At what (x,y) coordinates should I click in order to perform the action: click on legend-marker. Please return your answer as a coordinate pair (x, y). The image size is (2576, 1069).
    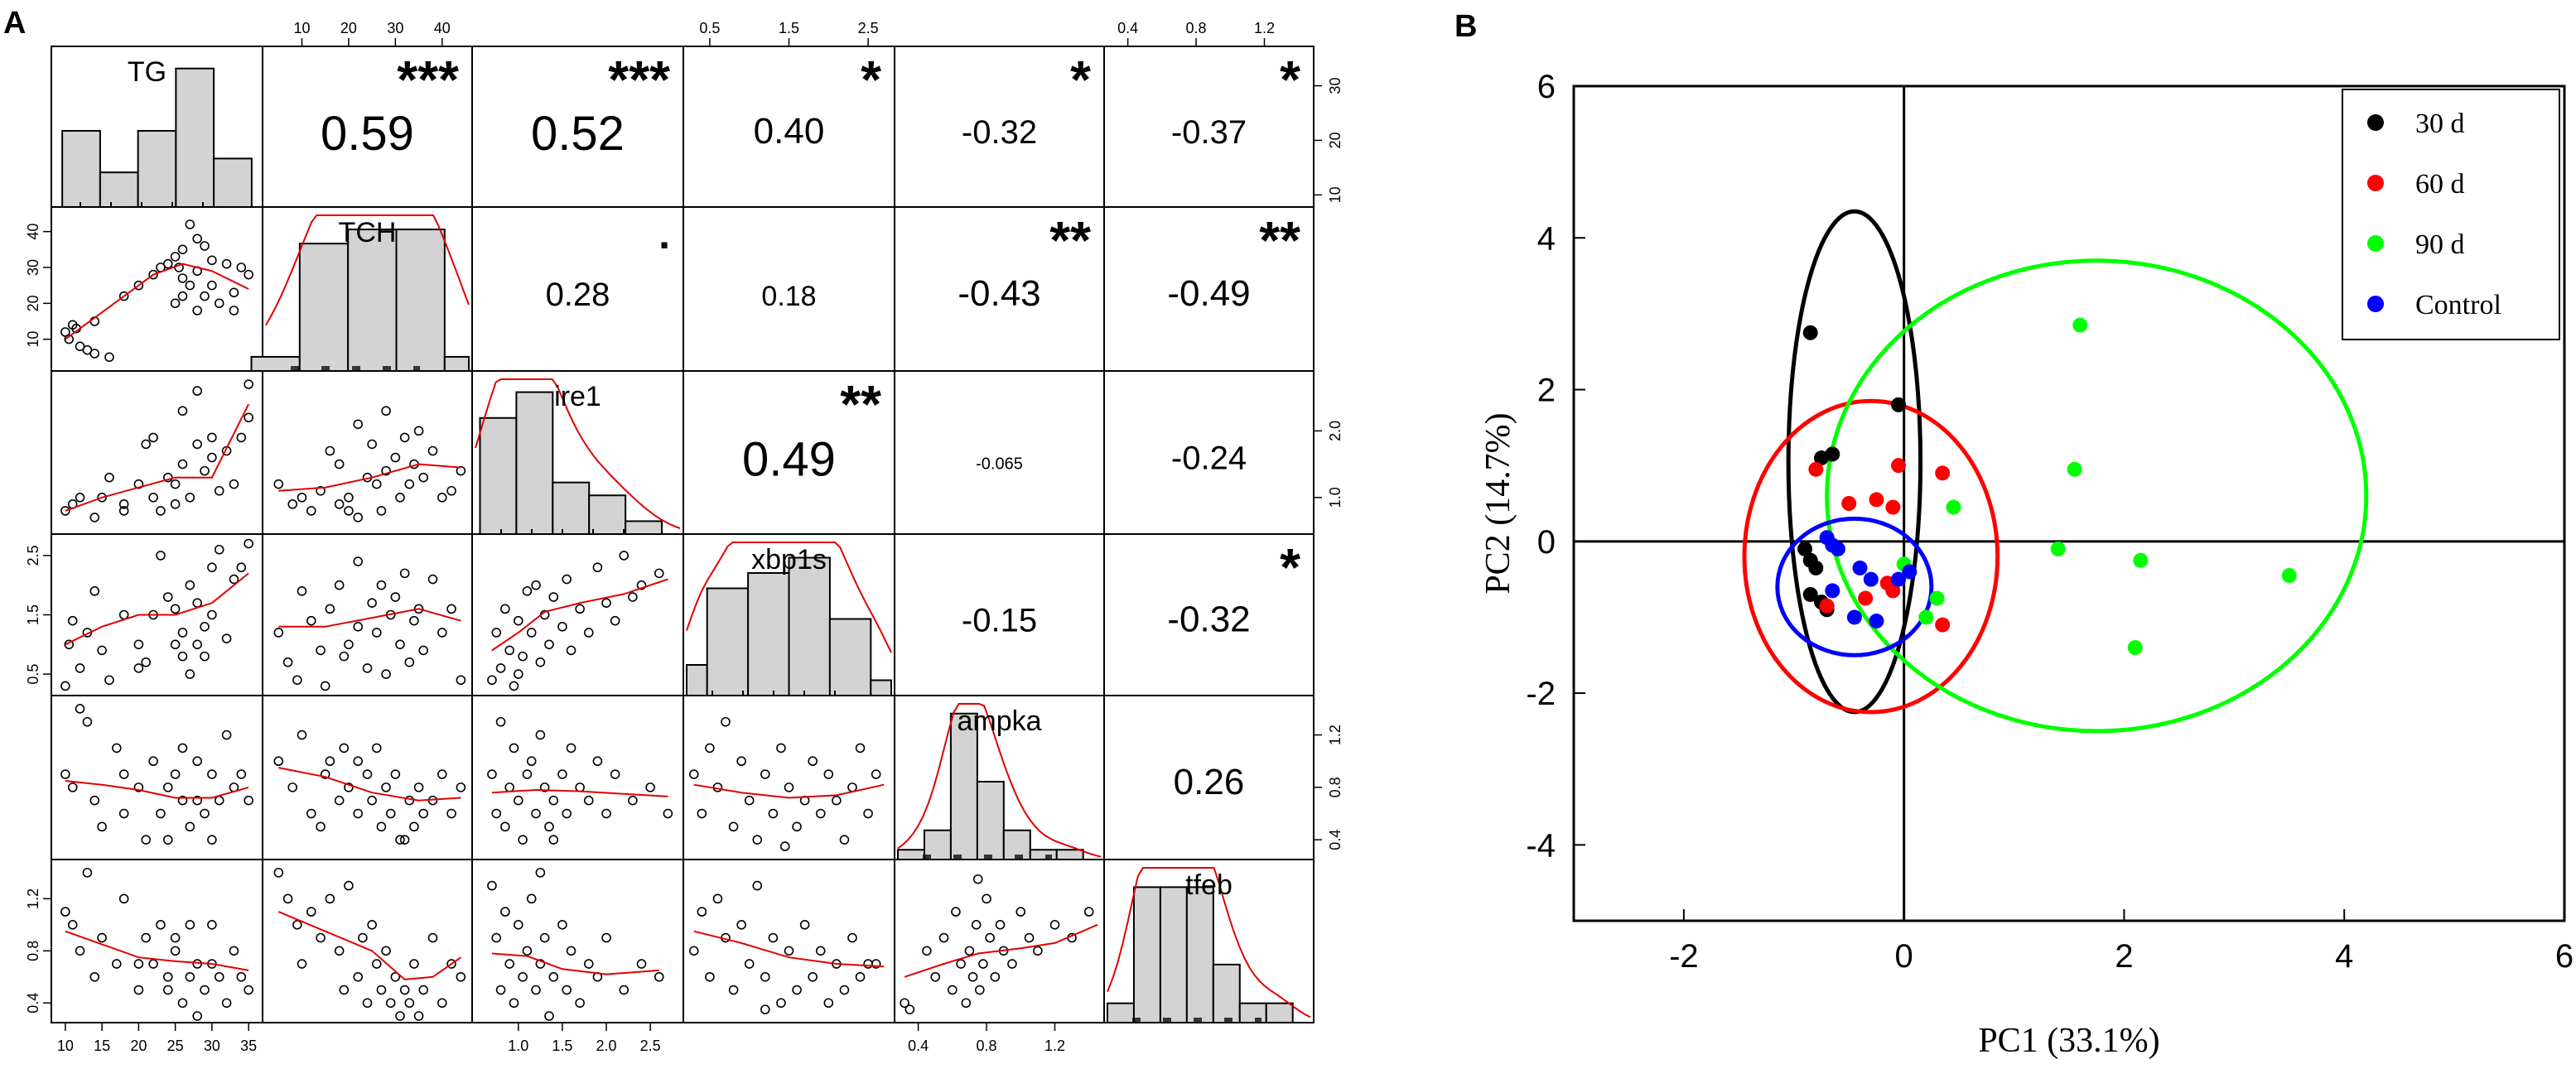
    Looking at the image, I should click on (2375, 304).